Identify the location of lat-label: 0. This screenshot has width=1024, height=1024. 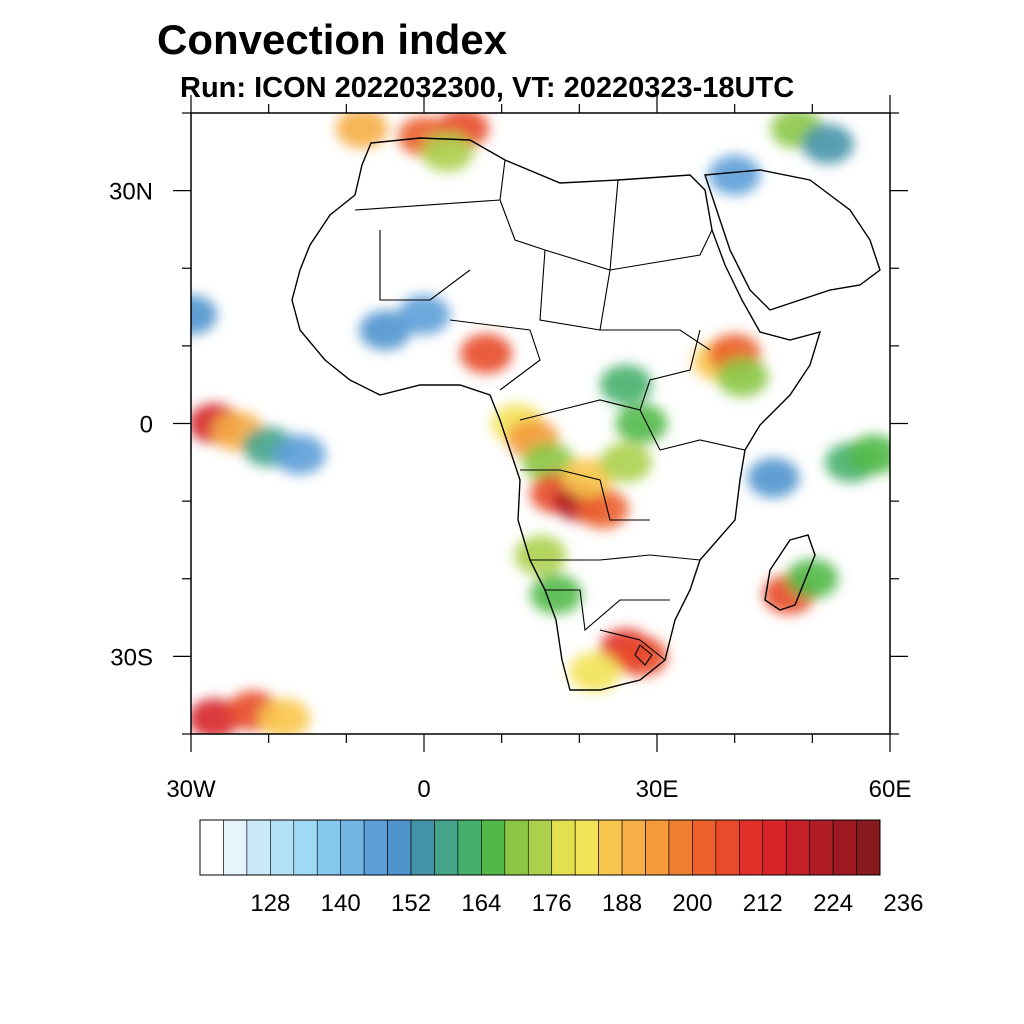
(146, 425).